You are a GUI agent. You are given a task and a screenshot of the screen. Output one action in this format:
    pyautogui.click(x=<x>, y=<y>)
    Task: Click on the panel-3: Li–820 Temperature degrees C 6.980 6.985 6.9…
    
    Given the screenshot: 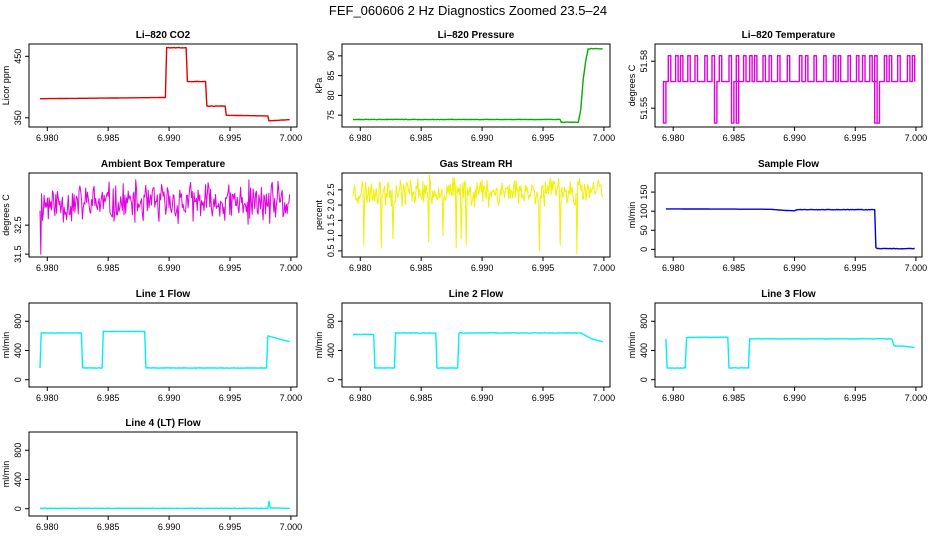 What is the action you would take?
    pyautogui.click(x=777, y=86)
    